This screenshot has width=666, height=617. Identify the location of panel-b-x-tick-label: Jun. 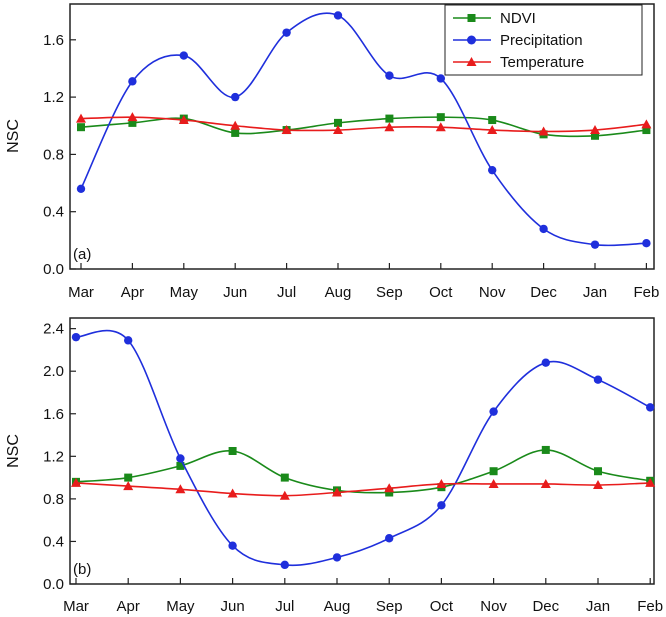
(233, 606).